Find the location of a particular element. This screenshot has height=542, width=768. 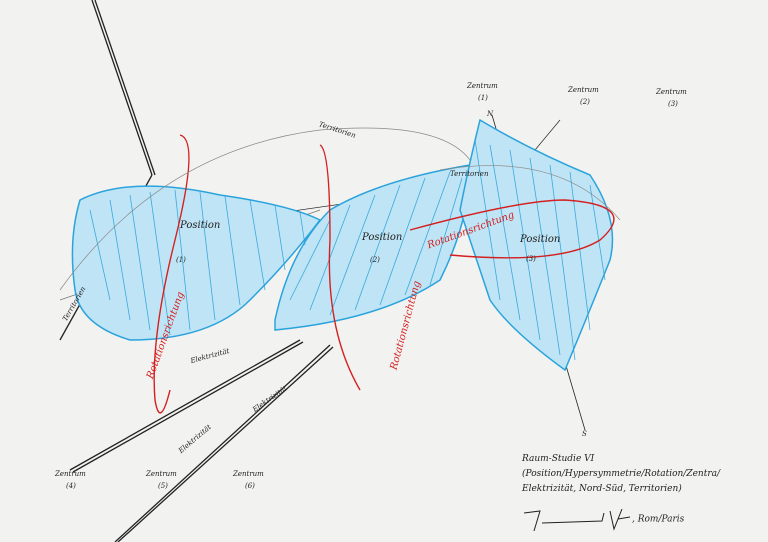

position-2-number: (2) is located at coordinates (375, 260).